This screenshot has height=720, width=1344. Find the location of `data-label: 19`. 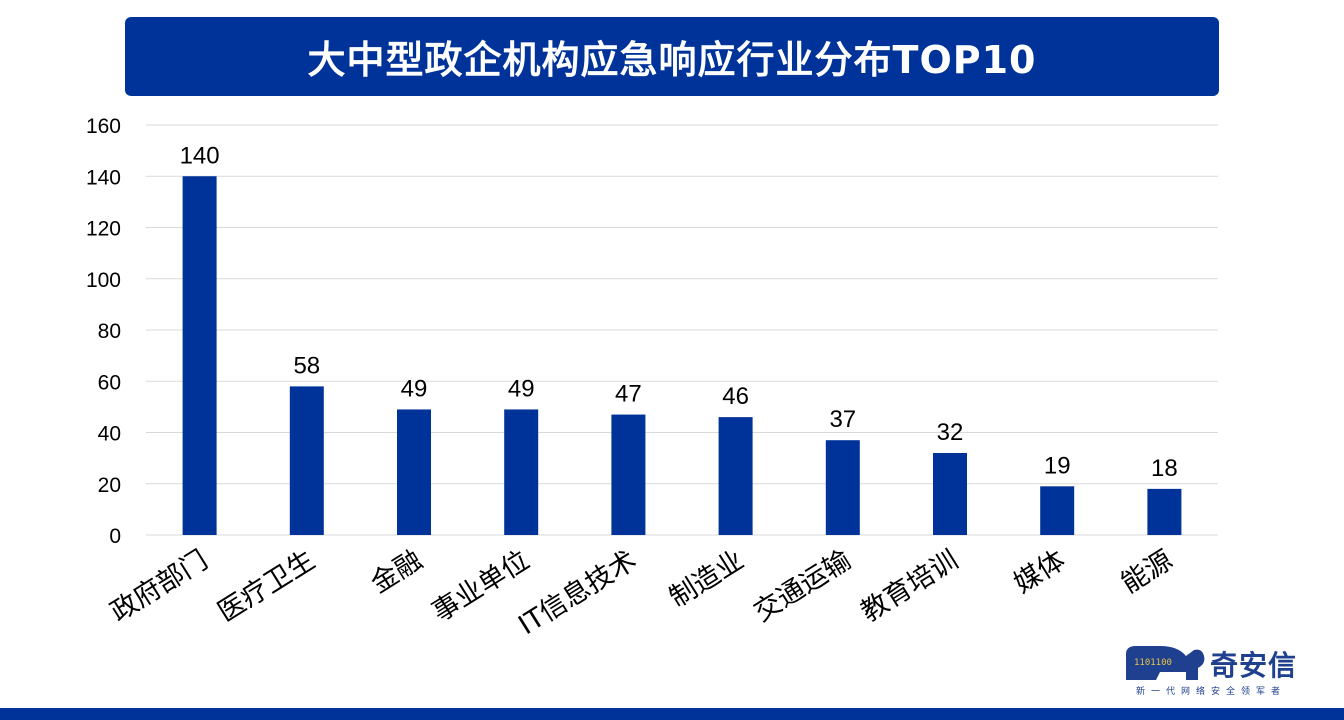

data-label: 19 is located at coordinates (1057, 465).